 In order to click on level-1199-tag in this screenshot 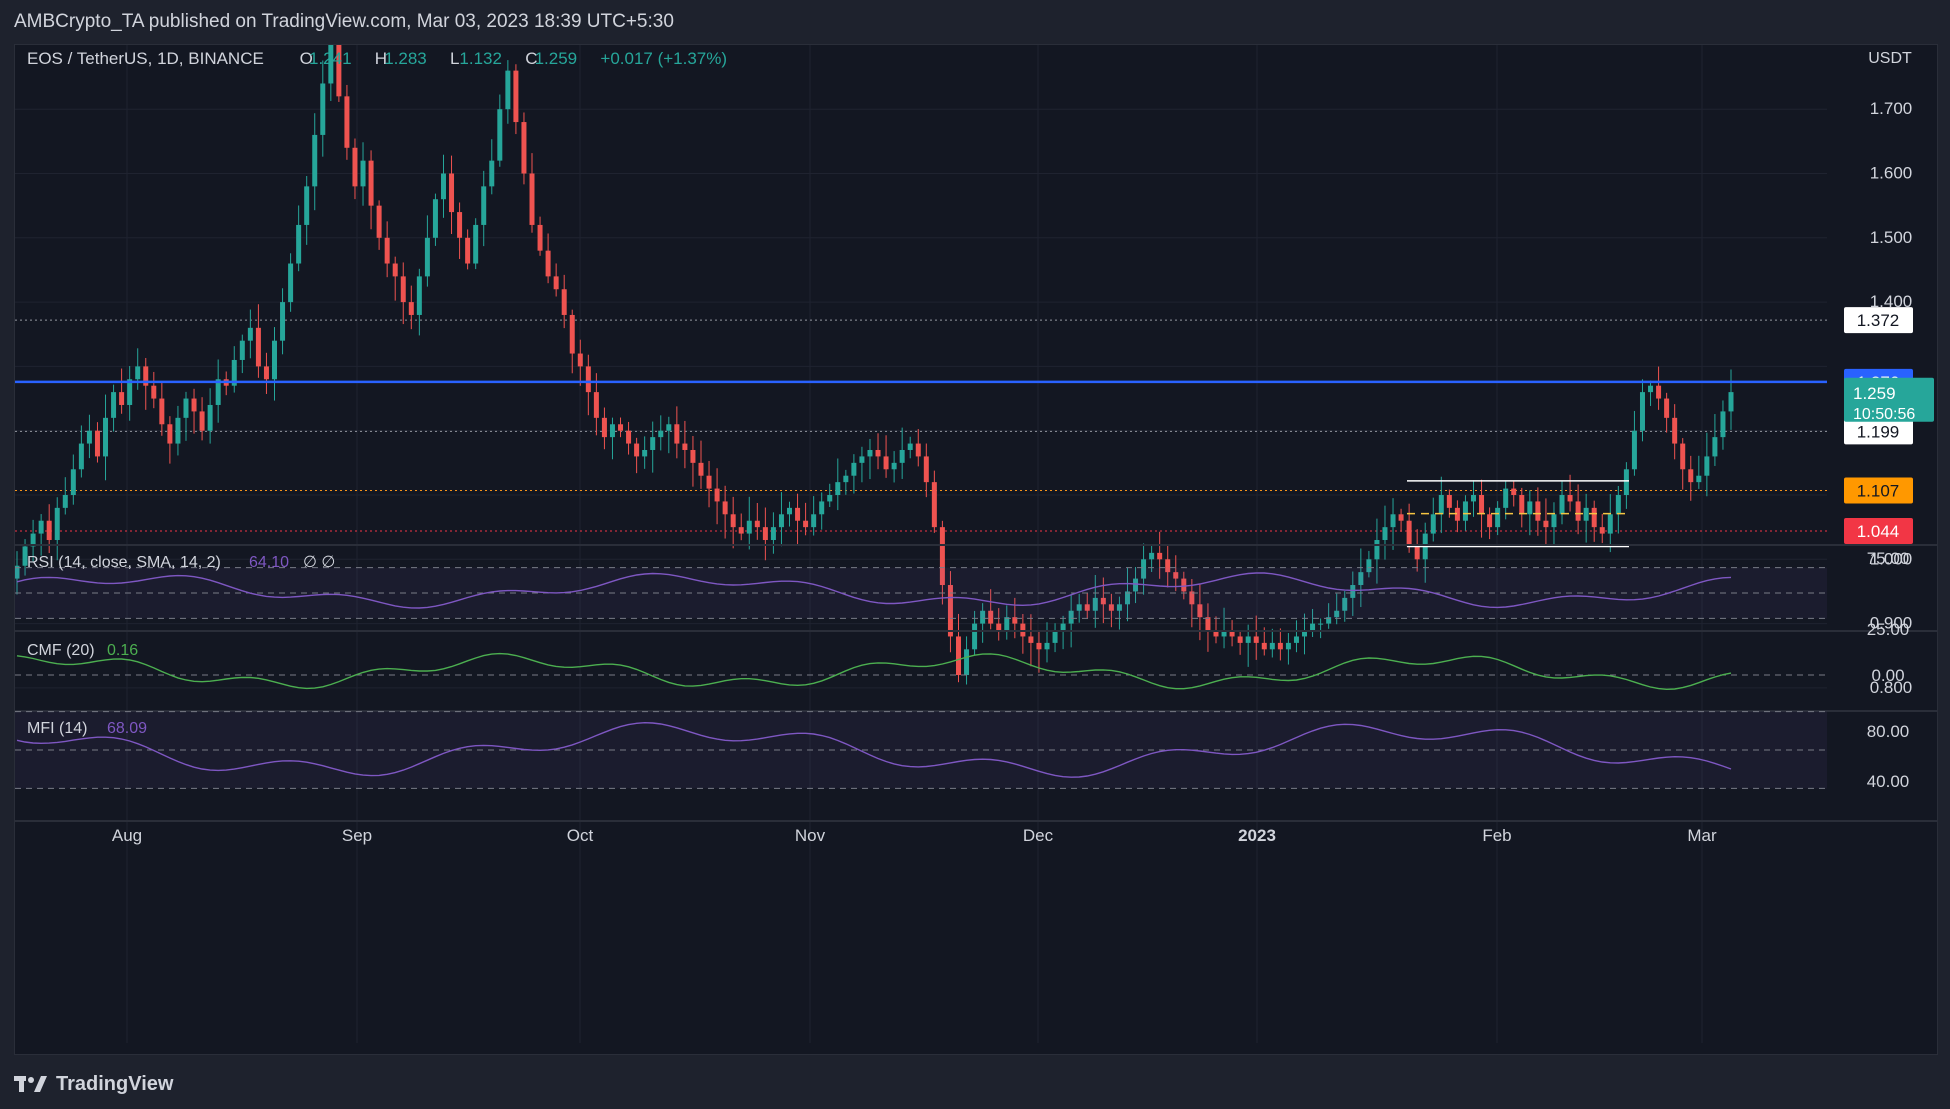, I will do `click(1878, 431)`.